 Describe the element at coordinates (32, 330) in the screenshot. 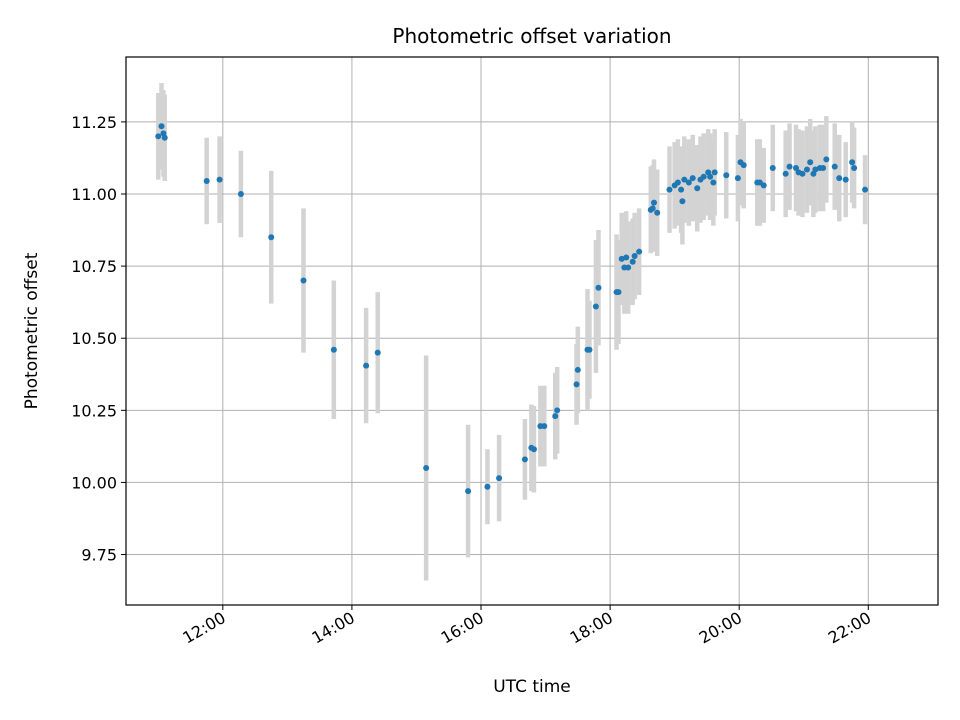

I see `y-axis-label: Photometric offset` at that location.